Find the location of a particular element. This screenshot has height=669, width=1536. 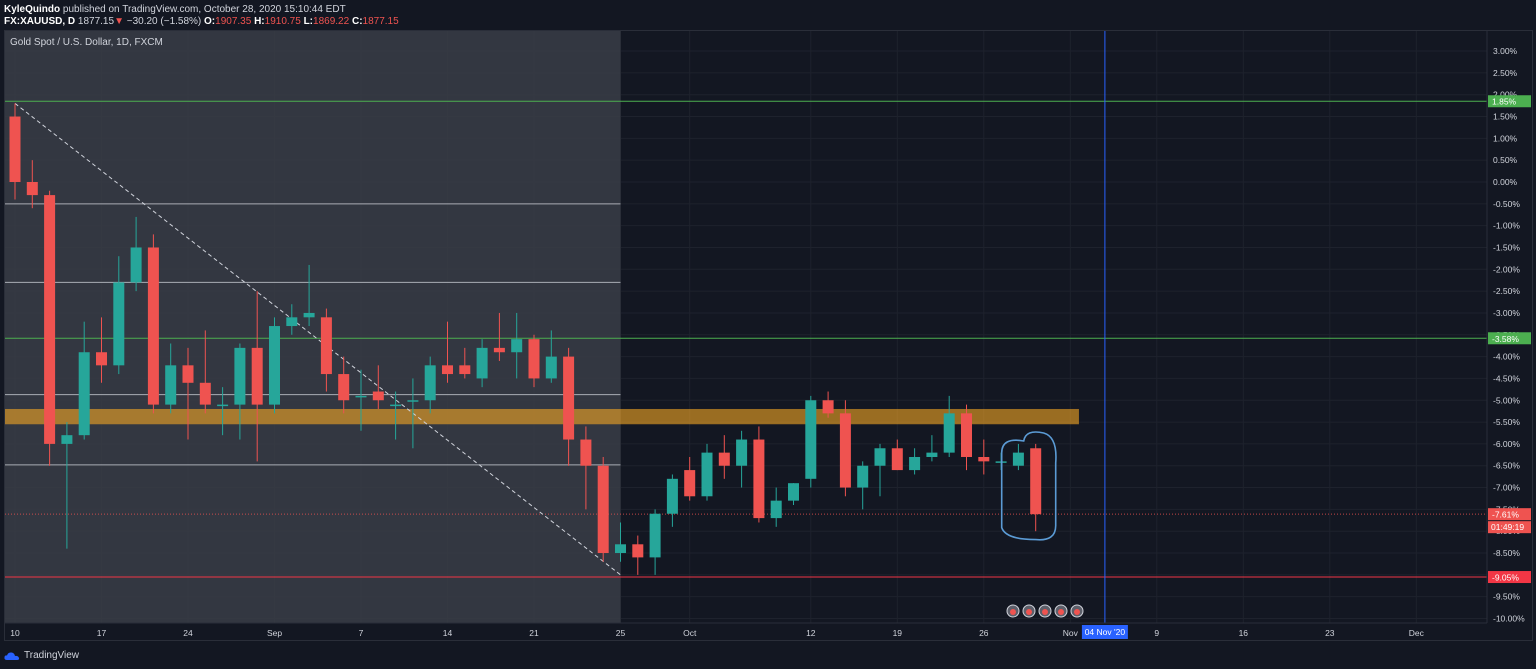

x-tick-label: Oct is located at coordinates (690, 633).